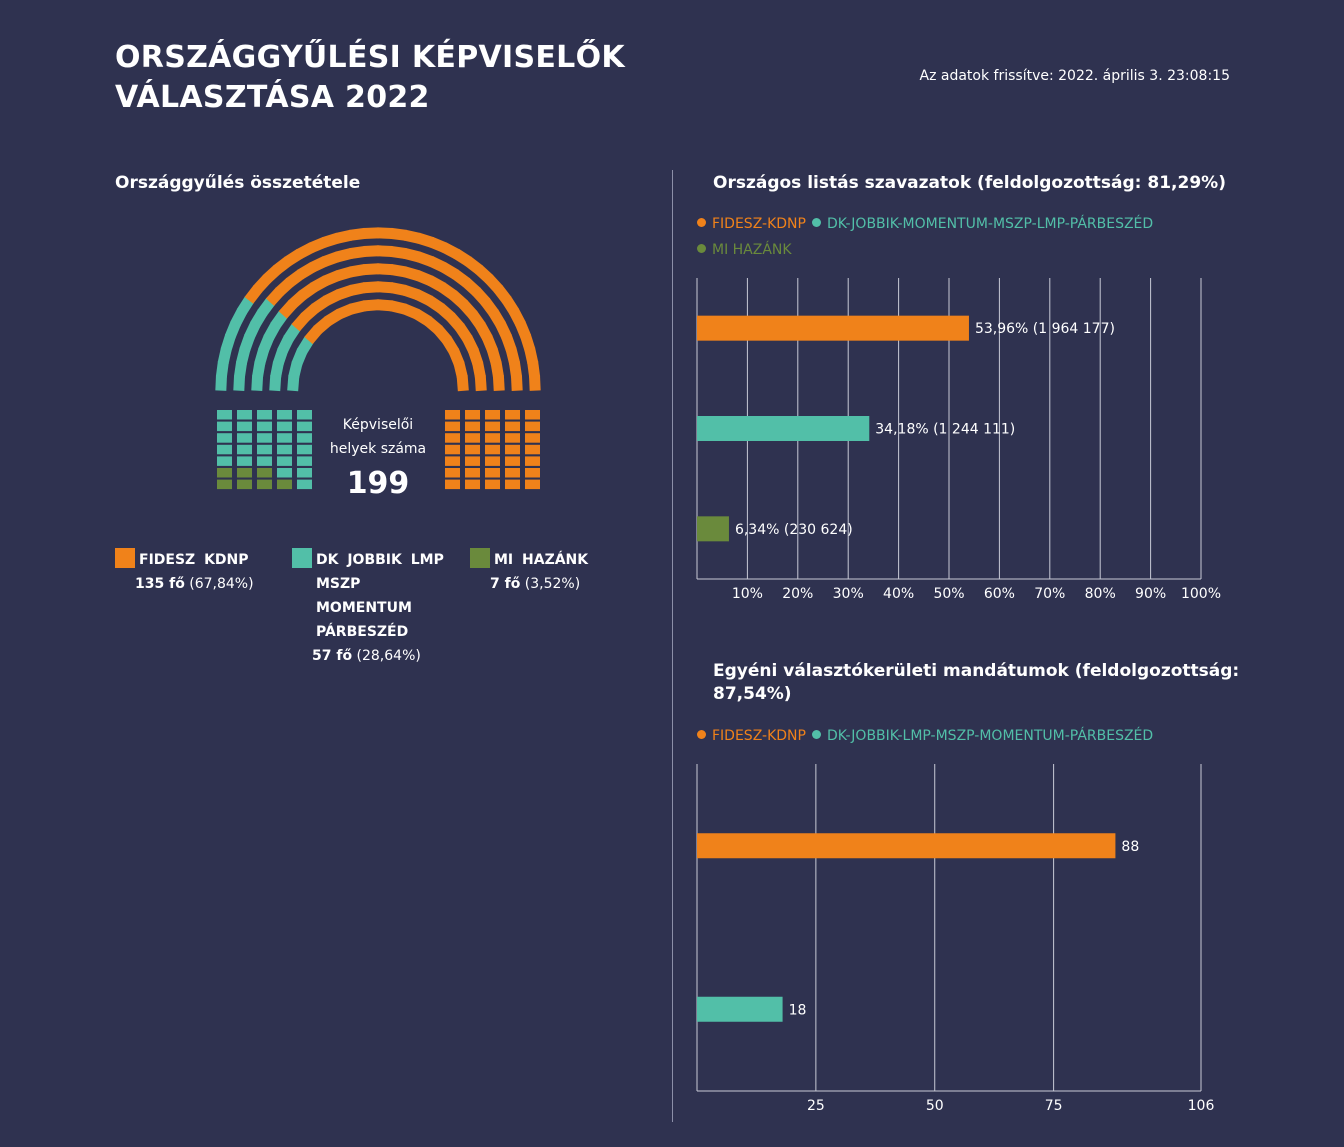 This screenshot has width=1344, height=1147. I want to click on list-votes-tick-label: 100%, so click(1201, 594).